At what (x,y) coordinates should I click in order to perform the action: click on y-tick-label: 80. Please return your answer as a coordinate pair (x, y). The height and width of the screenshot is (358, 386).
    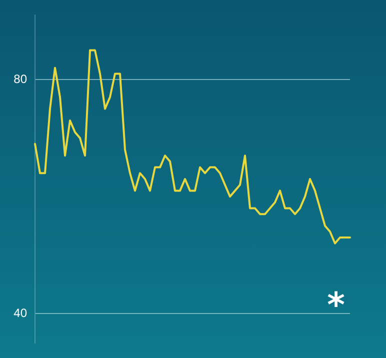
    Looking at the image, I should click on (21, 79).